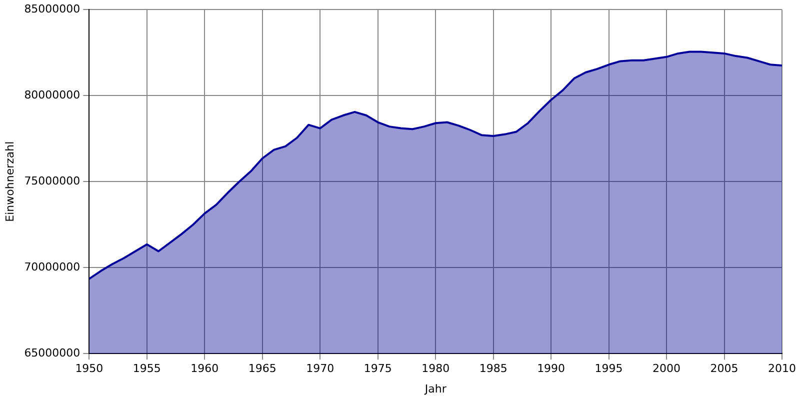 This screenshot has width=800, height=400. Describe the element at coordinates (724, 369) in the screenshot. I see `x-tick-label: 2005` at that location.